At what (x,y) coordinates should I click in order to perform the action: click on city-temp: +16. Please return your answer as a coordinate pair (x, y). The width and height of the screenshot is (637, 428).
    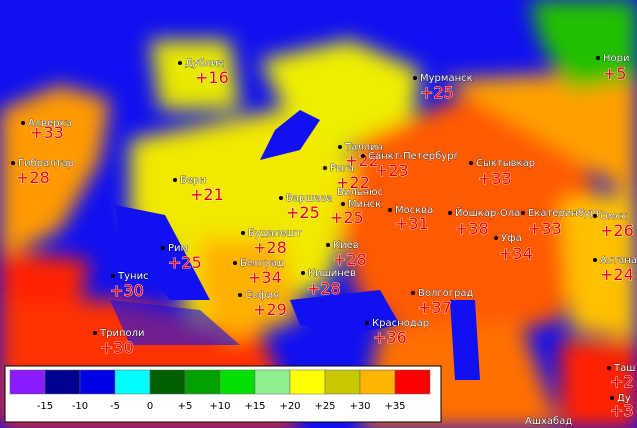
    Looking at the image, I should click on (212, 77).